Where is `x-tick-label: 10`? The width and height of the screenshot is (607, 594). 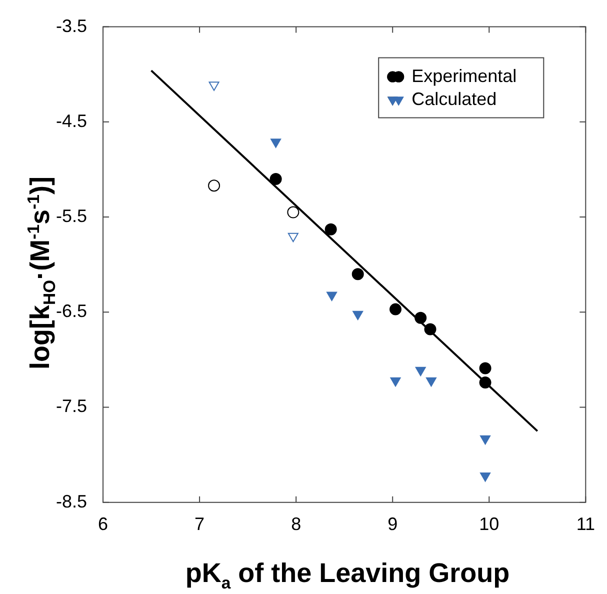 x-tick-label: 10 is located at coordinates (489, 524).